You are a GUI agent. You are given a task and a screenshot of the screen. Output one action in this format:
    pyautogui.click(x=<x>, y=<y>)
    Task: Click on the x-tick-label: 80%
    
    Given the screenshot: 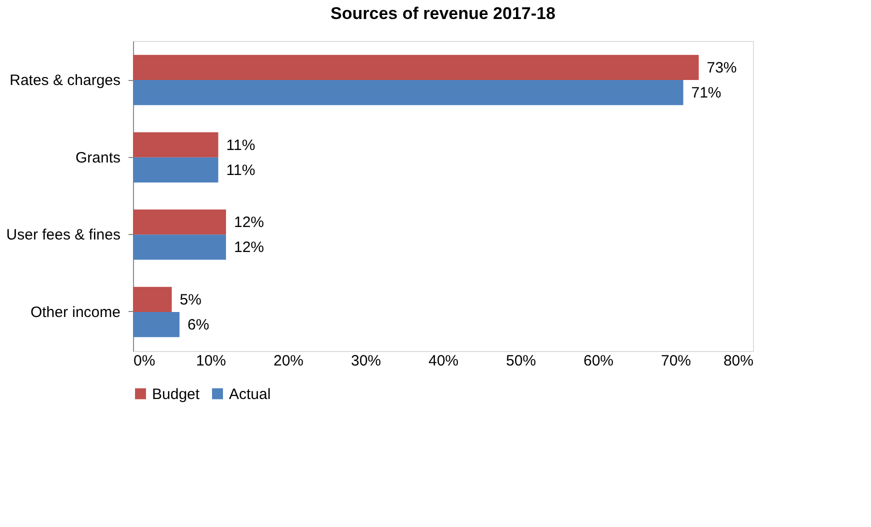 What is the action you would take?
    pyautogui.click(x=738, y=361)
    